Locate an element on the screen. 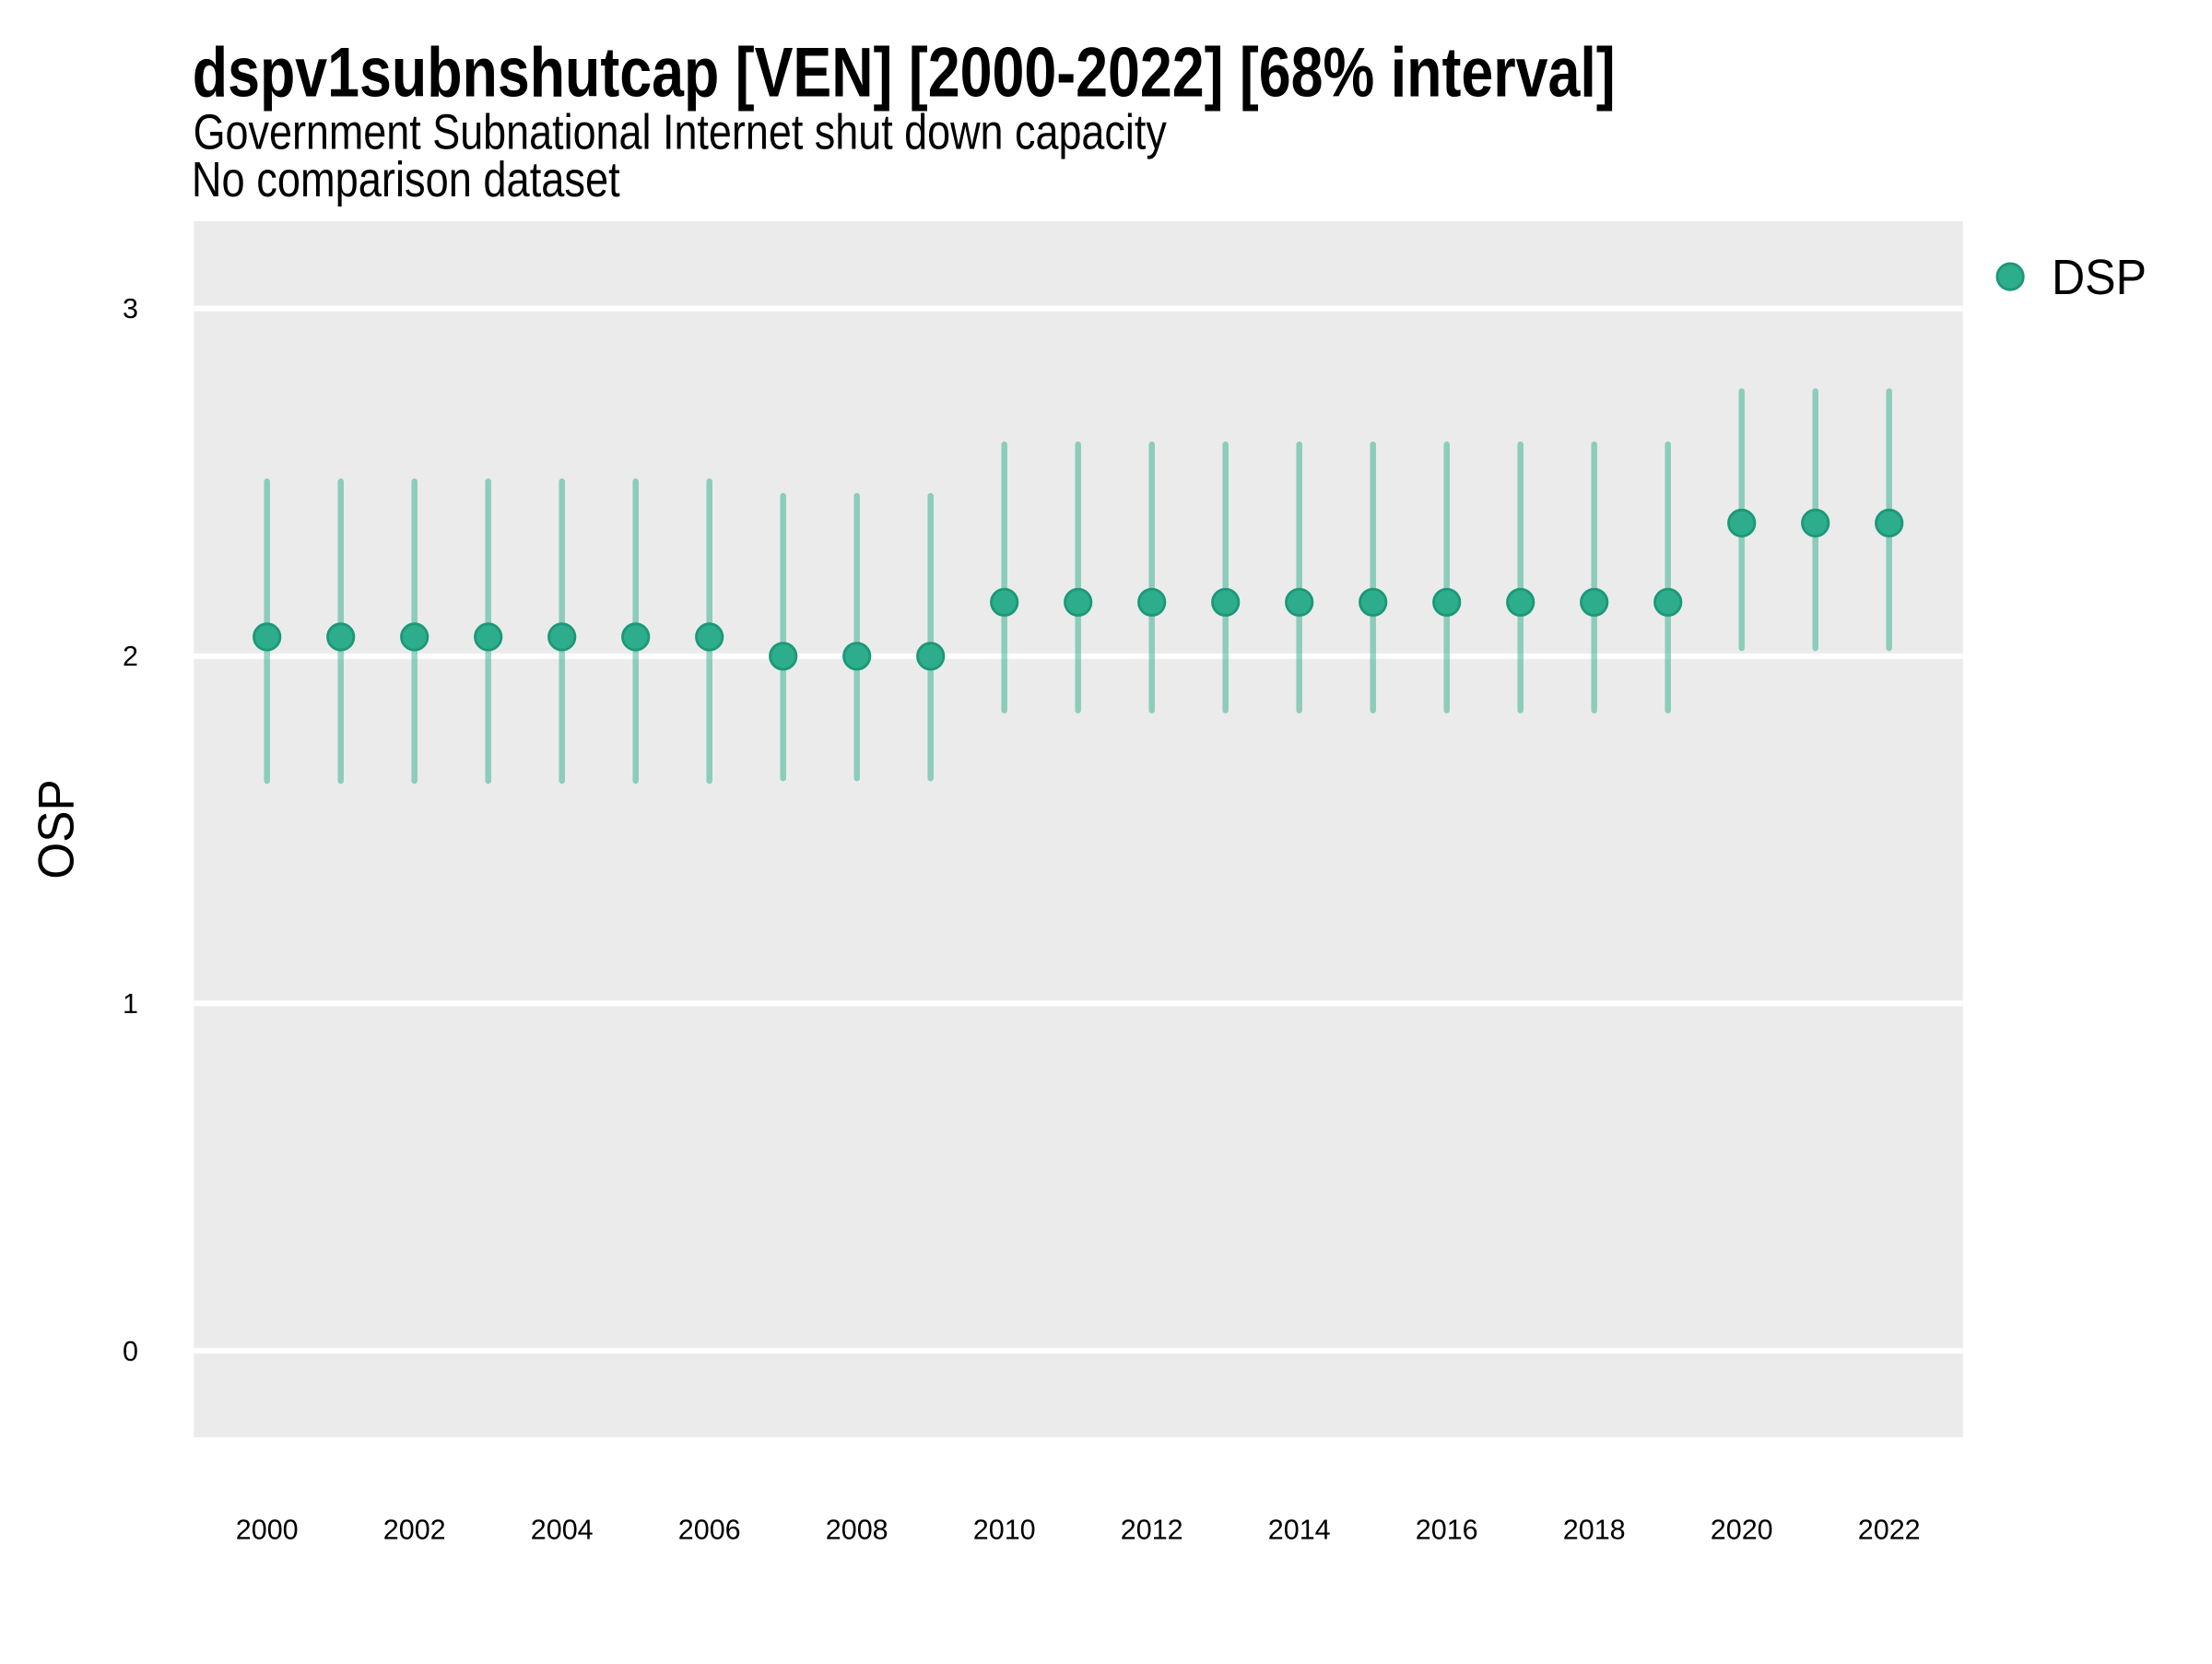 The image size is (2212, 1664). svg-text: 2022 is located at coordinates (1889, 1529).